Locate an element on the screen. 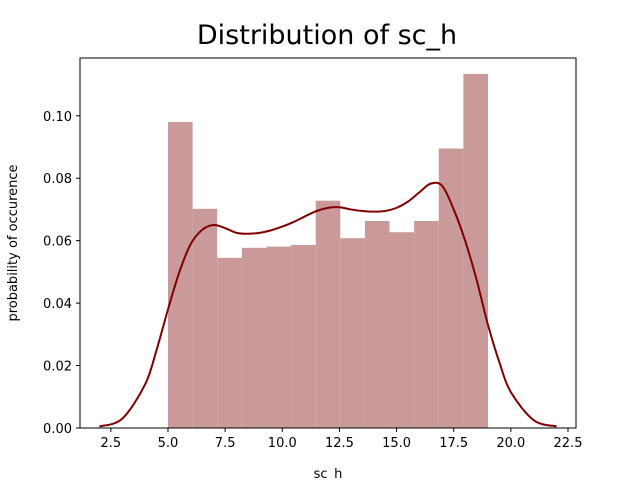  y-axis: 0.00 0.02 0.04 0.06 0.08 0.10 is located at coordinates (61, 273).